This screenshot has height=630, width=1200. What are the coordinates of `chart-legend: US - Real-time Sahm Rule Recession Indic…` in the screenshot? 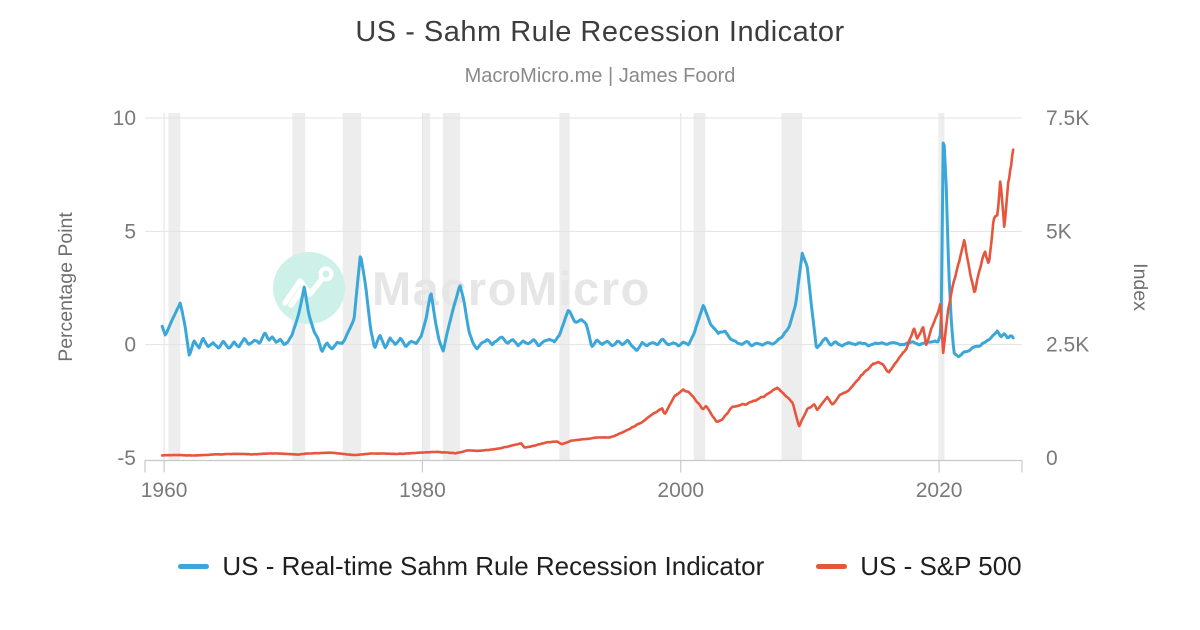 It's located at (600, 566).